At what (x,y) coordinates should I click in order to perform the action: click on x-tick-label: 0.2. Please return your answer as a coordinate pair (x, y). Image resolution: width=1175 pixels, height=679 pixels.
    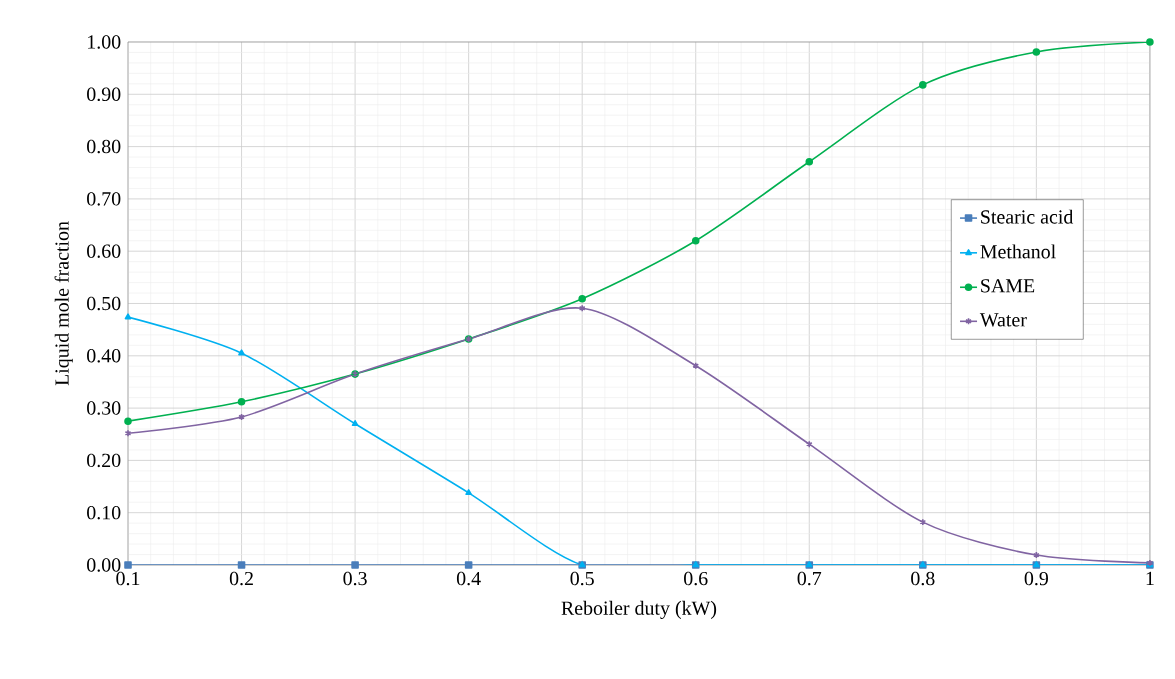
    Looking at the image, I should click on (241, 578).